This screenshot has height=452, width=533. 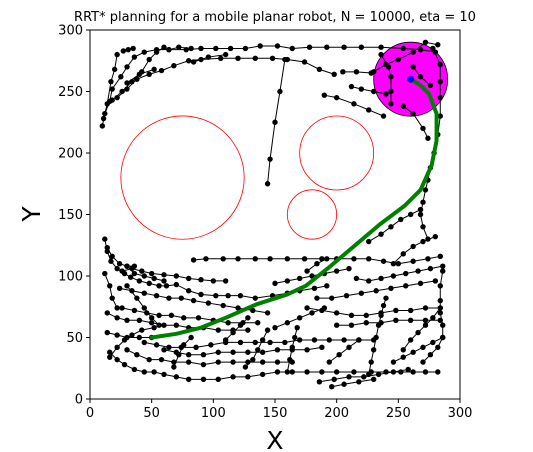 I want to click on y-tick-label-100: 100, so click(x=70, y=277).